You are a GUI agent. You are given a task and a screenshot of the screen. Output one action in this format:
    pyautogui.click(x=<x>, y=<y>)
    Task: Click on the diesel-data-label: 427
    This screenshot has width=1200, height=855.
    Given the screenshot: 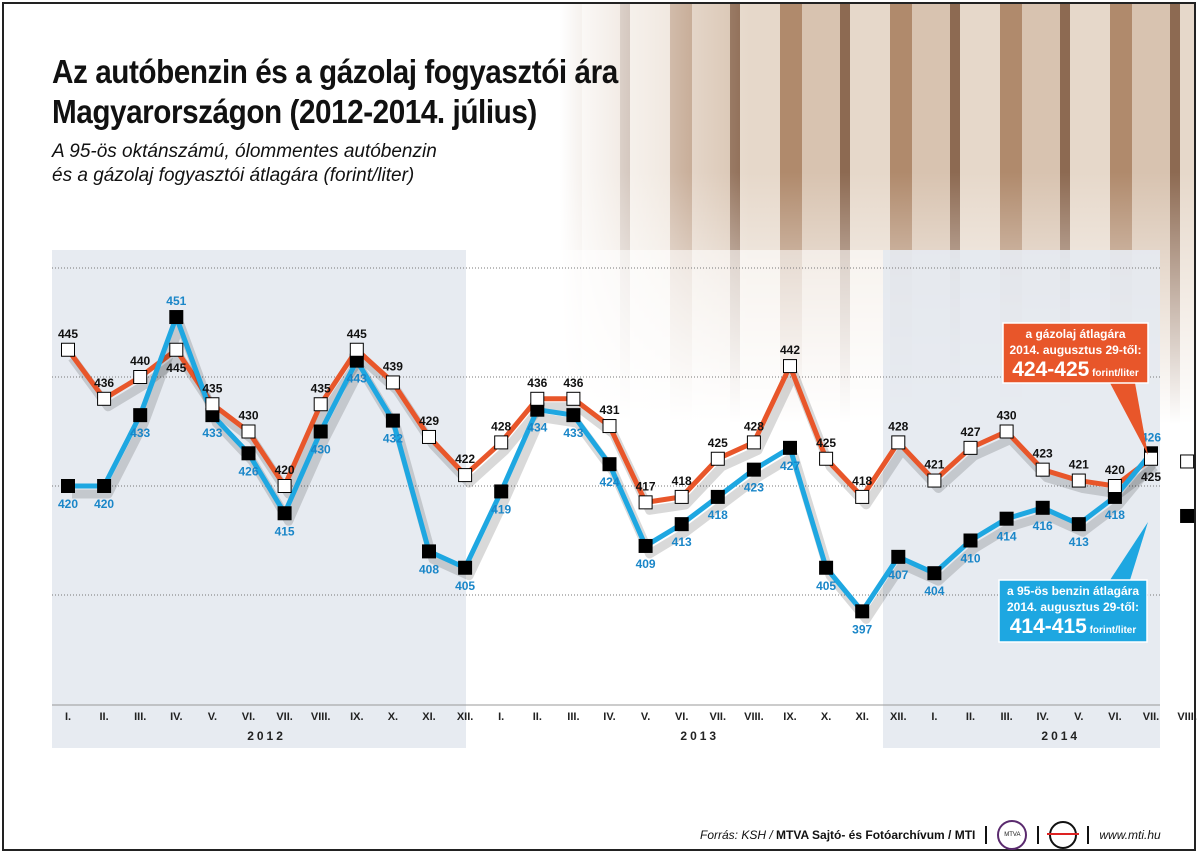 What is the action you would take?
    pyautogui.click(x=970, y=432)
    